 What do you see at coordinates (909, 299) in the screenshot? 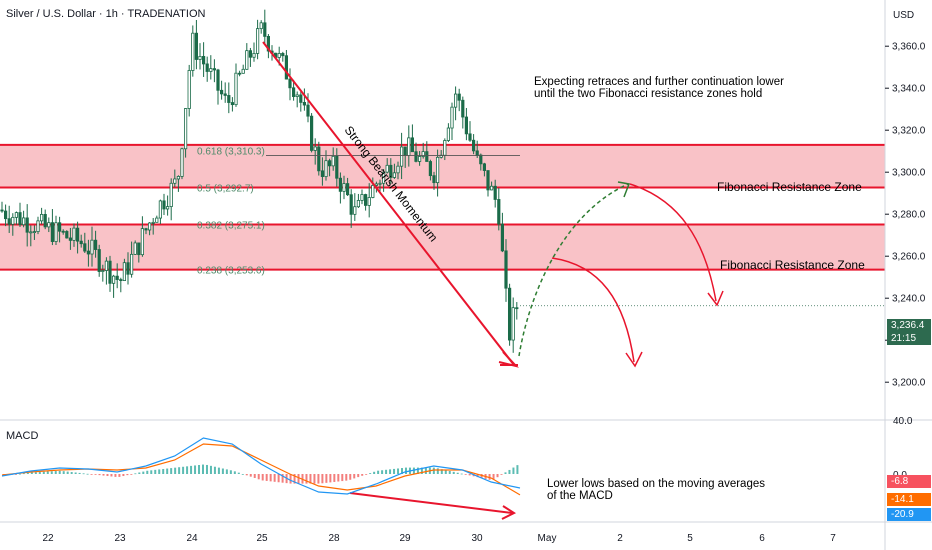
I see `y-tick-label: 3,240.0` at bounding box center [909, 299].